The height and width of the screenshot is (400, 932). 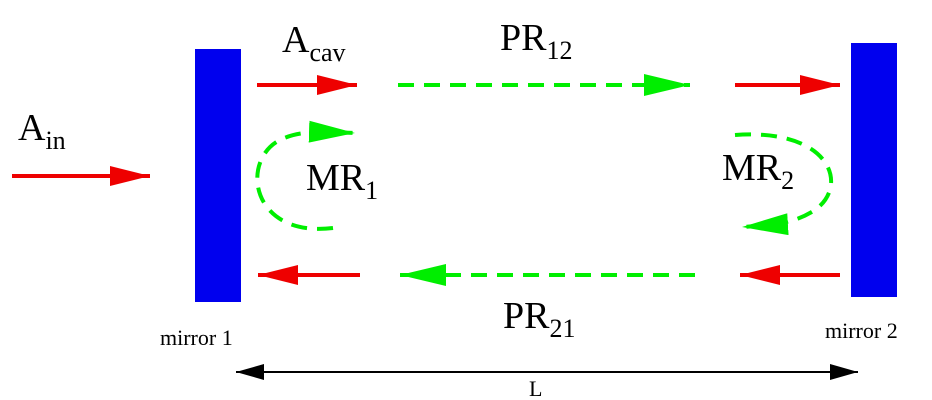 What do you see at coordinates (536, 41) in the screenshot?
I see `propagation-12-label: PR12` at bounding box center [536, 41].